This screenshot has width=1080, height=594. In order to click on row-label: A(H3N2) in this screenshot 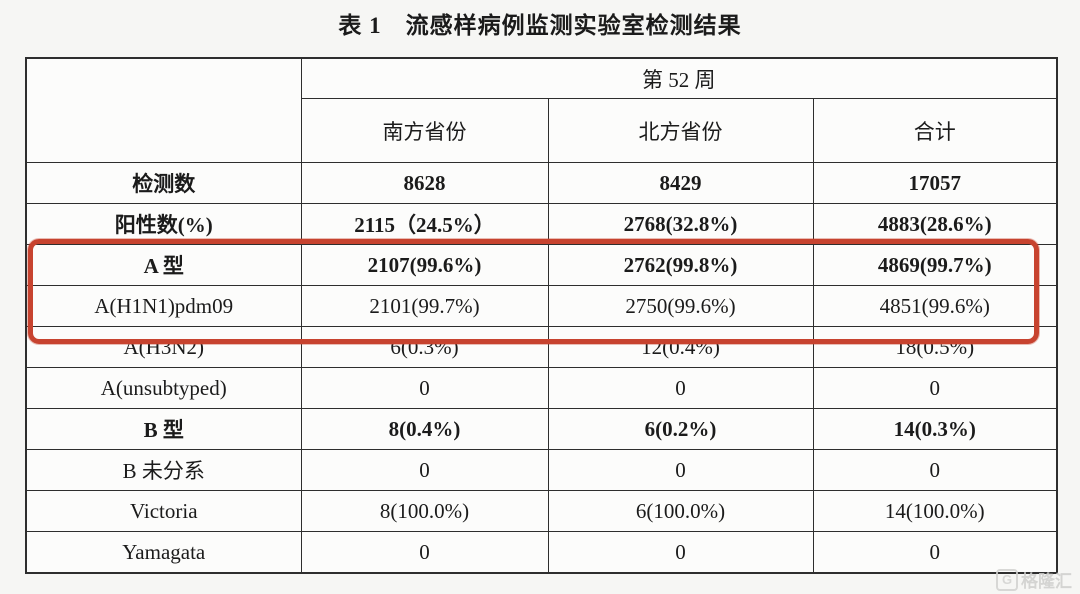, I will do `click(163, 347)`.